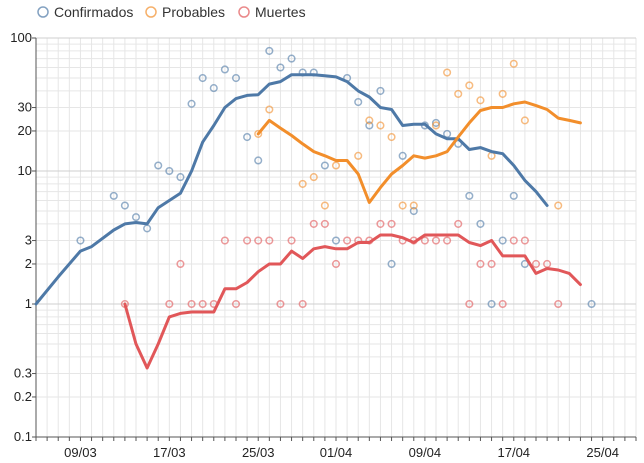 Image resolution: width=644 pixels, height=463 pixels. What do you see at coordinates (21, 37) in the screenshot?
I see `y-tick-label: 100` at bounding box center [21, 37].